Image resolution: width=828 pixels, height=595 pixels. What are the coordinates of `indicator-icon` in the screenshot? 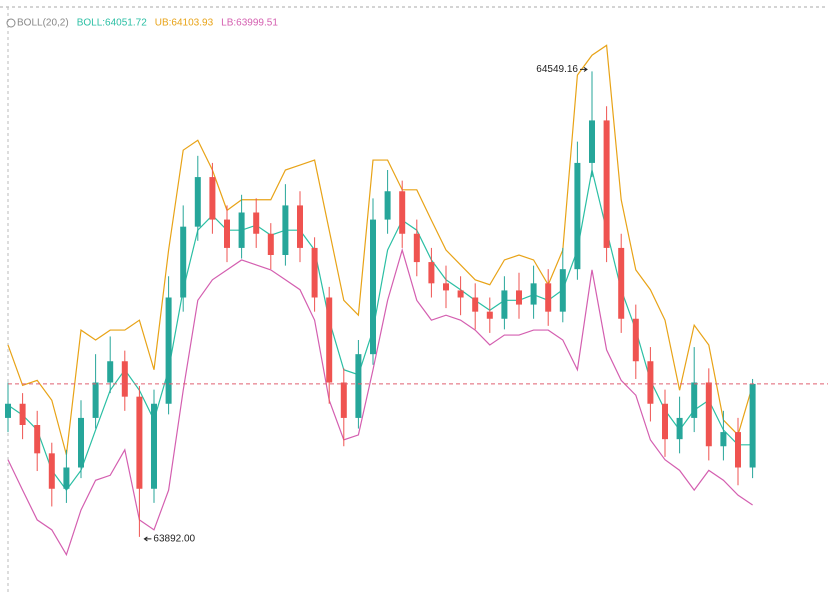 It's located at (11, 23).